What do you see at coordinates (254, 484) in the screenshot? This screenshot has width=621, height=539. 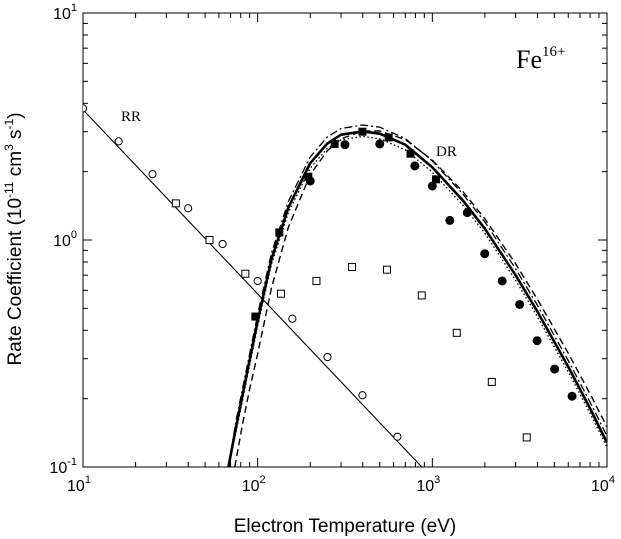 I see `x-tick-label: 10²` at bounding box center [254, 484].